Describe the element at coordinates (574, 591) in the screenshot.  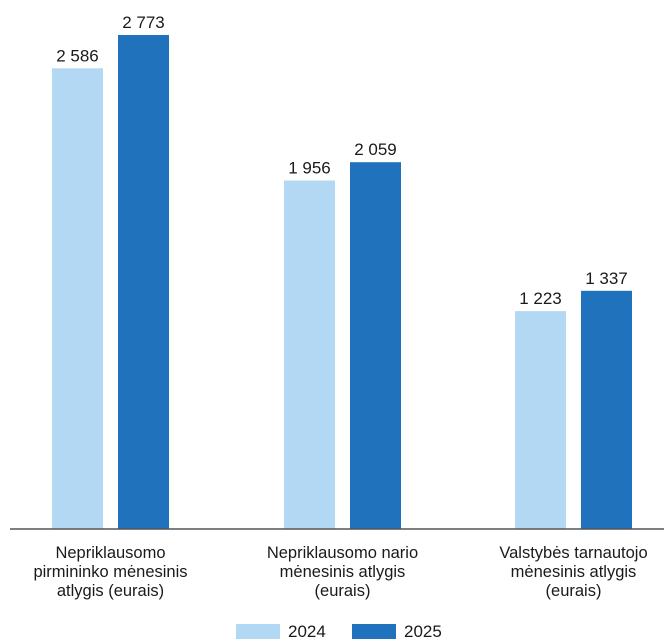
I see `category-label-2-line-2: (eurais)` at that location.